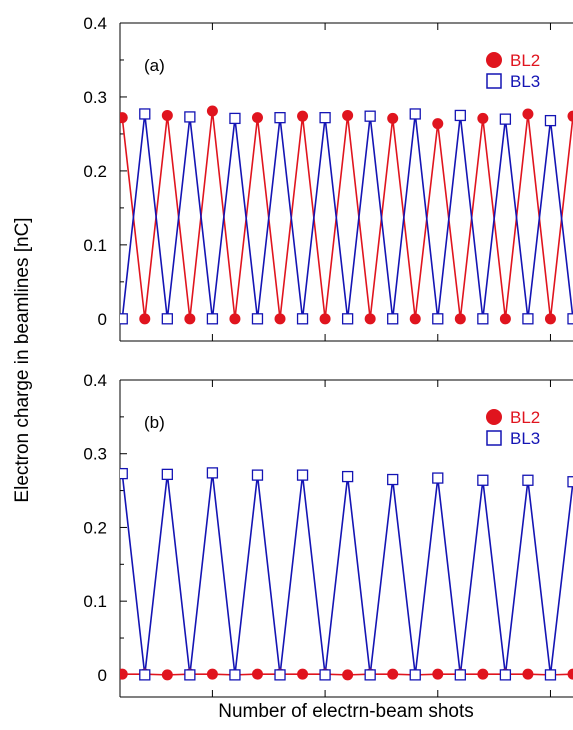 This screenshot has height=730, width=573. What do you see at coordinates (346, 711) in the screenshot?
I see `x-axis-title: Number of electrn-beam shots` at bounding box center [346, 711].